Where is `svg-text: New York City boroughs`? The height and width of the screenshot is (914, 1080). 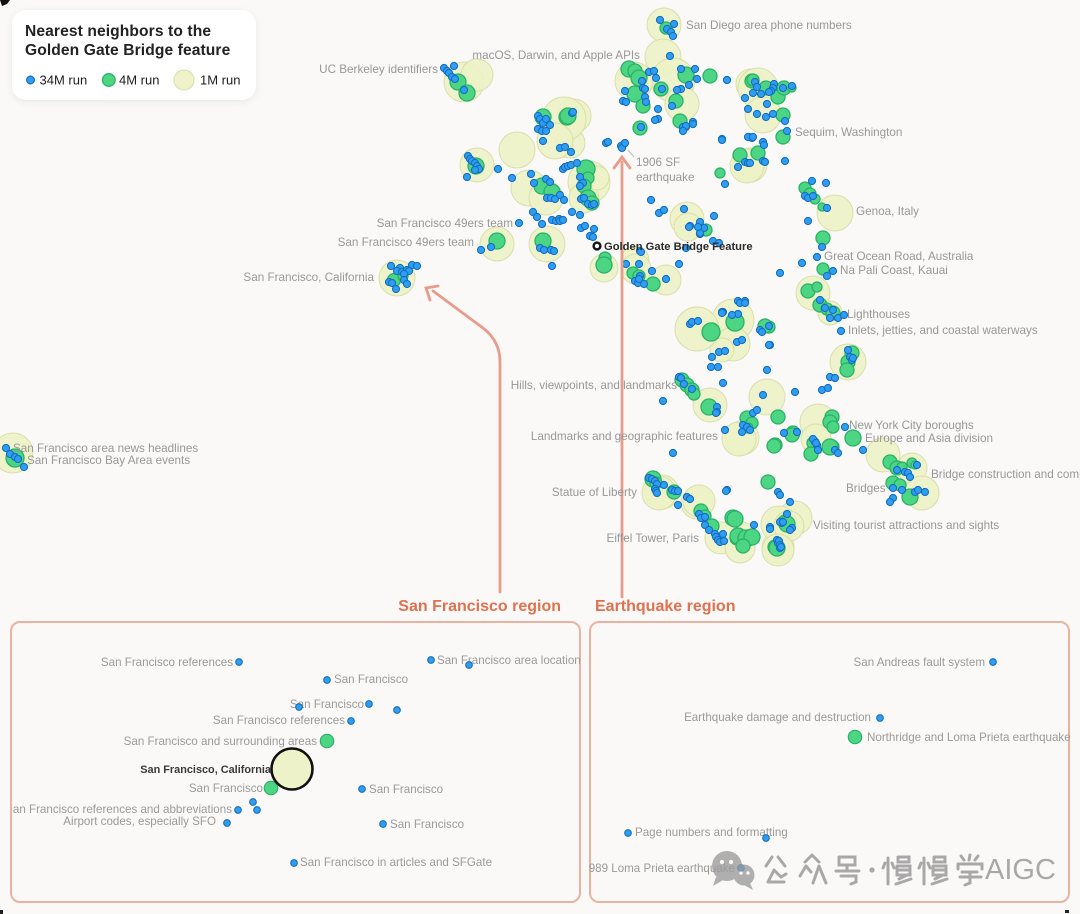
svg-text: New York City boroughs is located at coordinates (911, 425).